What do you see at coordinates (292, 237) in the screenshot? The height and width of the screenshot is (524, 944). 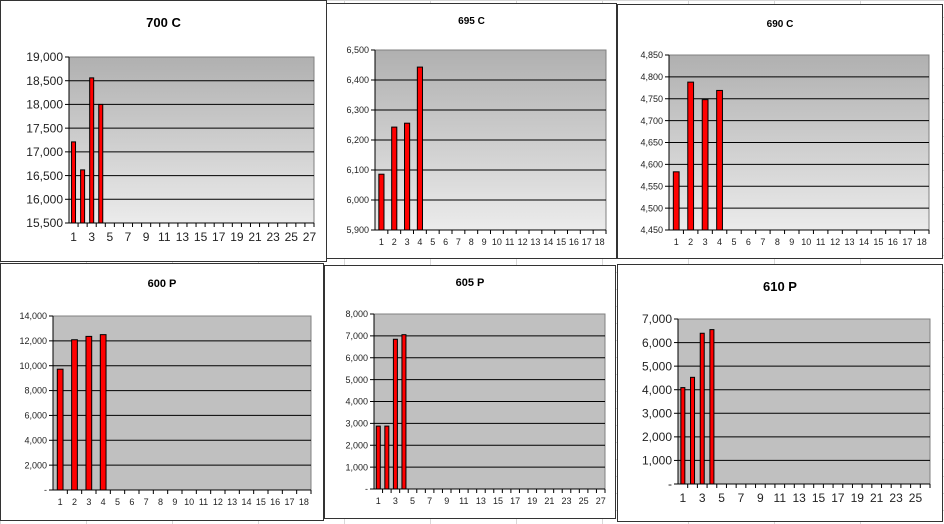 I see `x-tick-label: 25` at bounding box center [292, 237].